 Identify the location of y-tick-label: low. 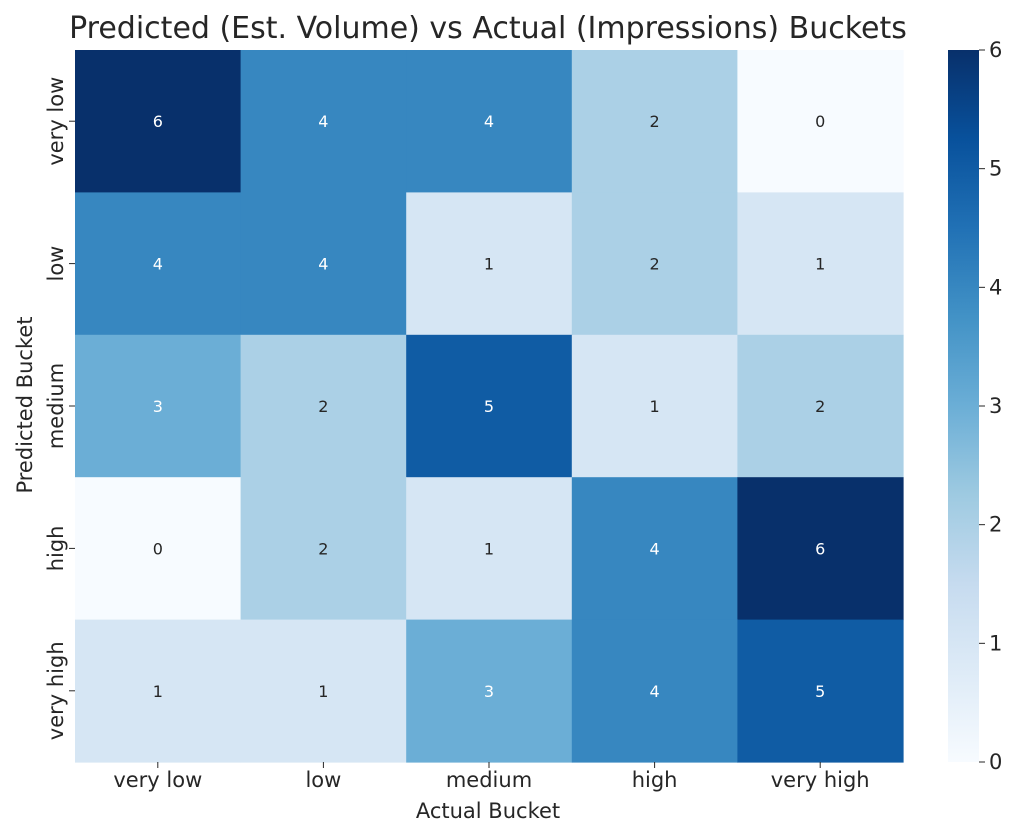
(56, 264).